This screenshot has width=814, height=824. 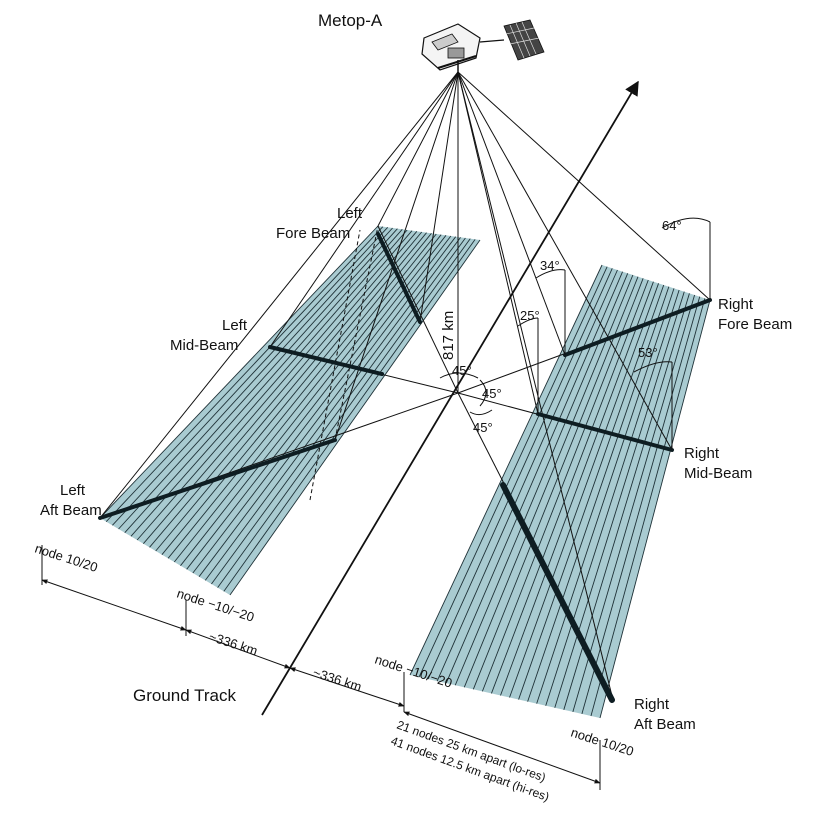 I want to click on left-fore-beam, so click(x=399, y=278).